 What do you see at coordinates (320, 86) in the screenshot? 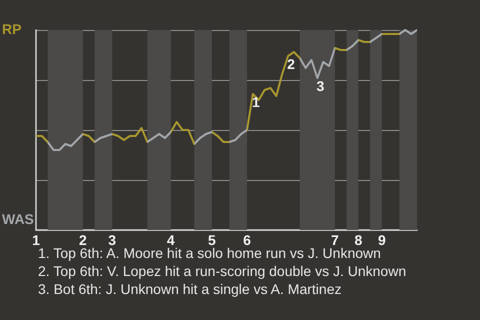
I see `annotation: 3` at bounding box center [320, 86].